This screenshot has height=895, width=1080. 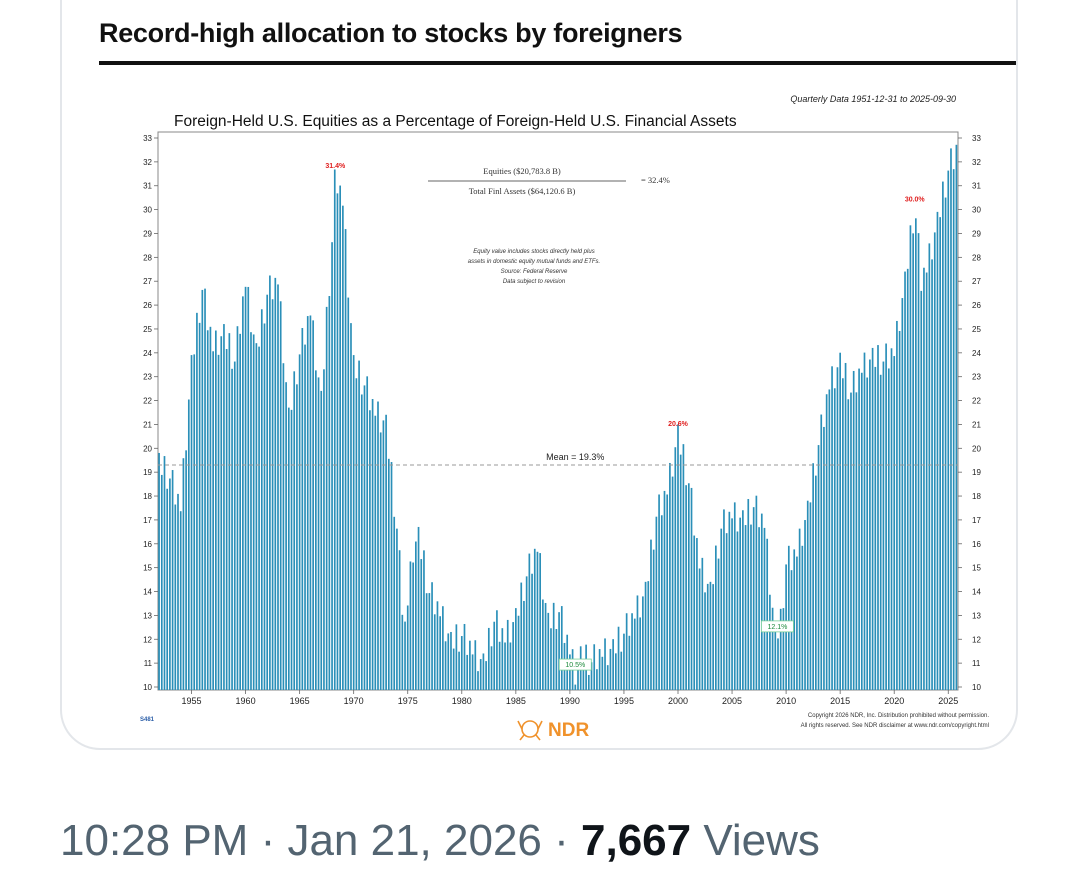 I want to click on x-tick-label: 2000, so click(x=678, y=701).